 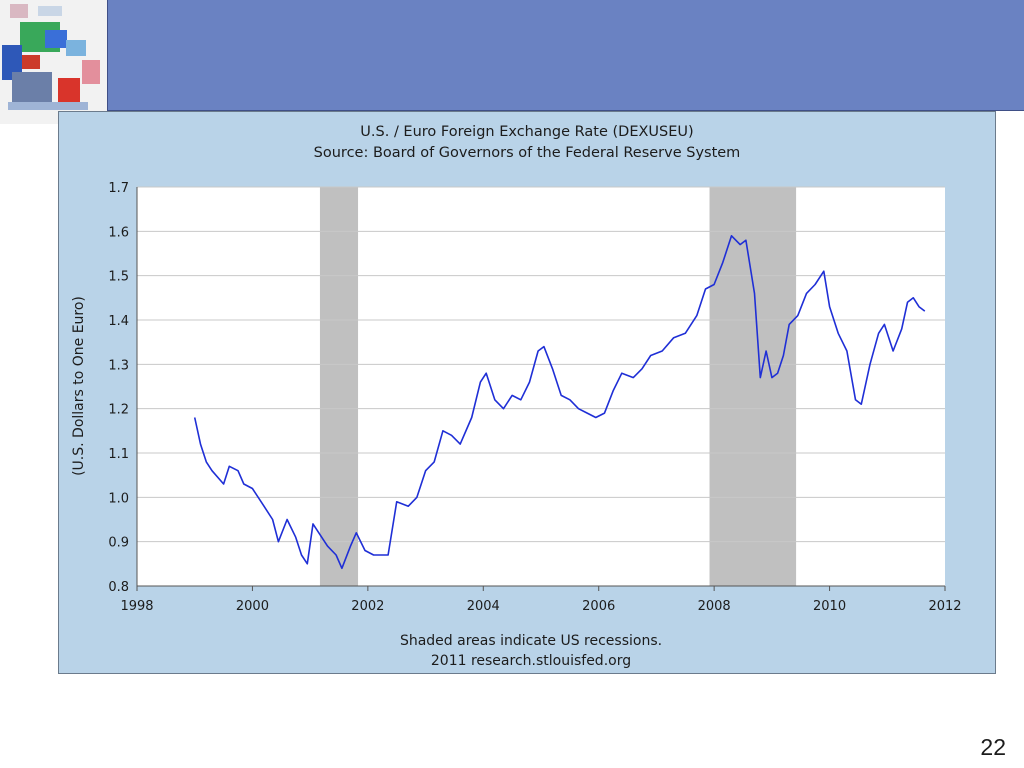 I want to click on slide-header-band, so click(x=565, y=55).